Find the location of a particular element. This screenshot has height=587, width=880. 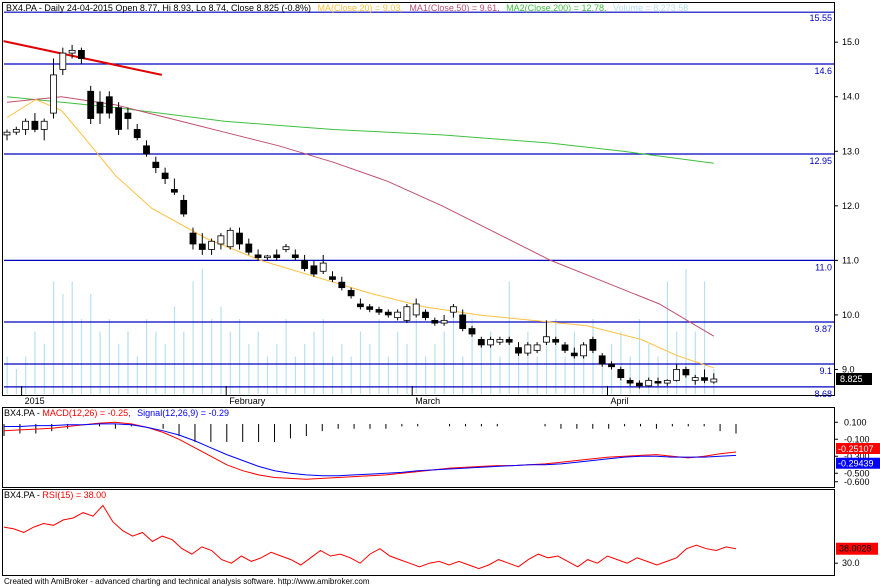

current-price-label: 8.825 is located at coordinates (851, 379).